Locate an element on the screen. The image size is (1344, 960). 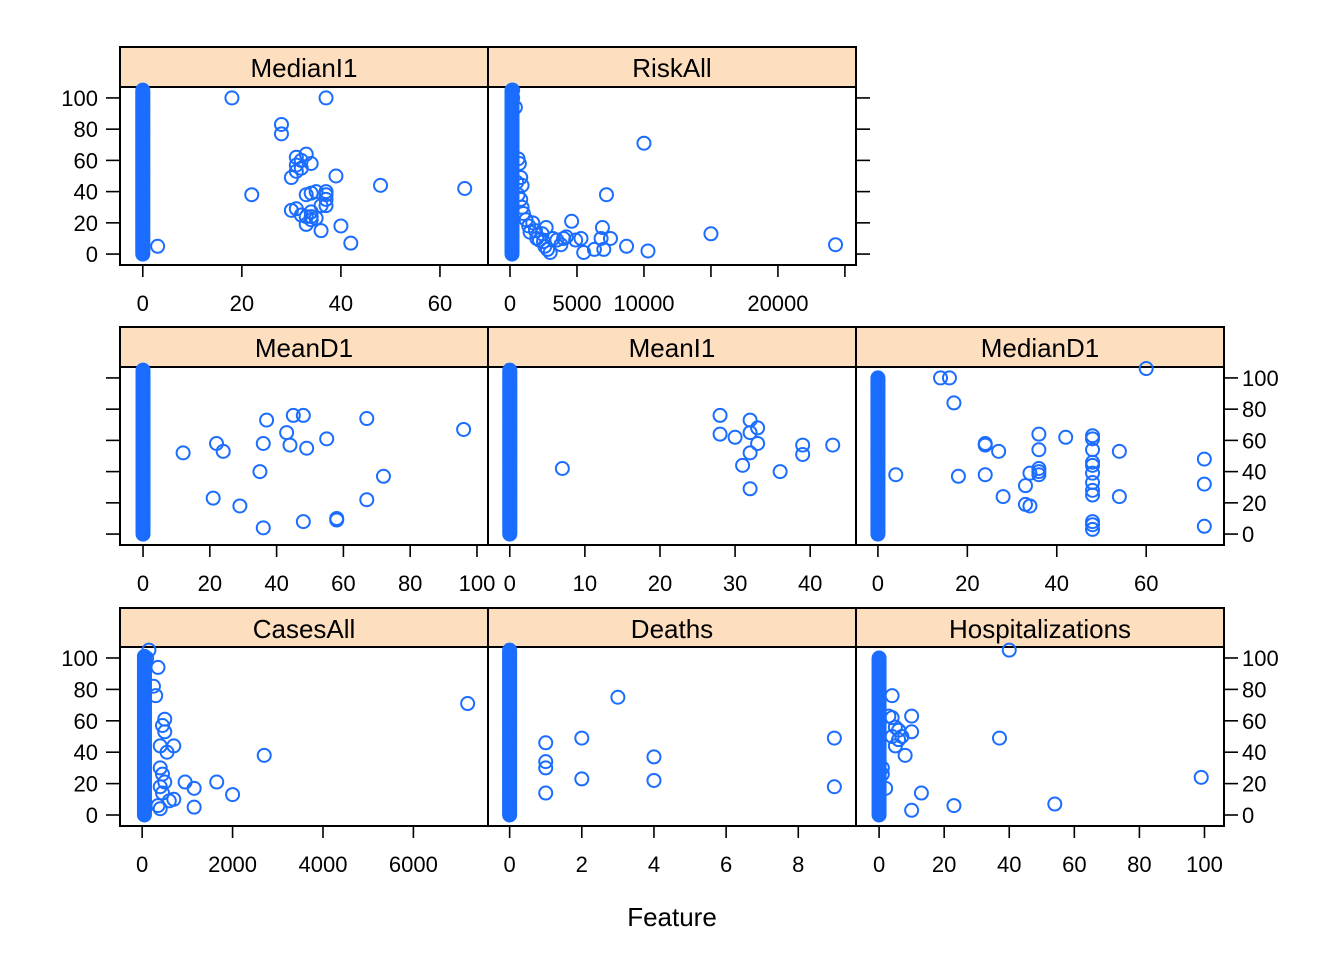
panel-meanD1: MeanD1 0 20 40 60 80 100 is located at coordinates (300, 461).